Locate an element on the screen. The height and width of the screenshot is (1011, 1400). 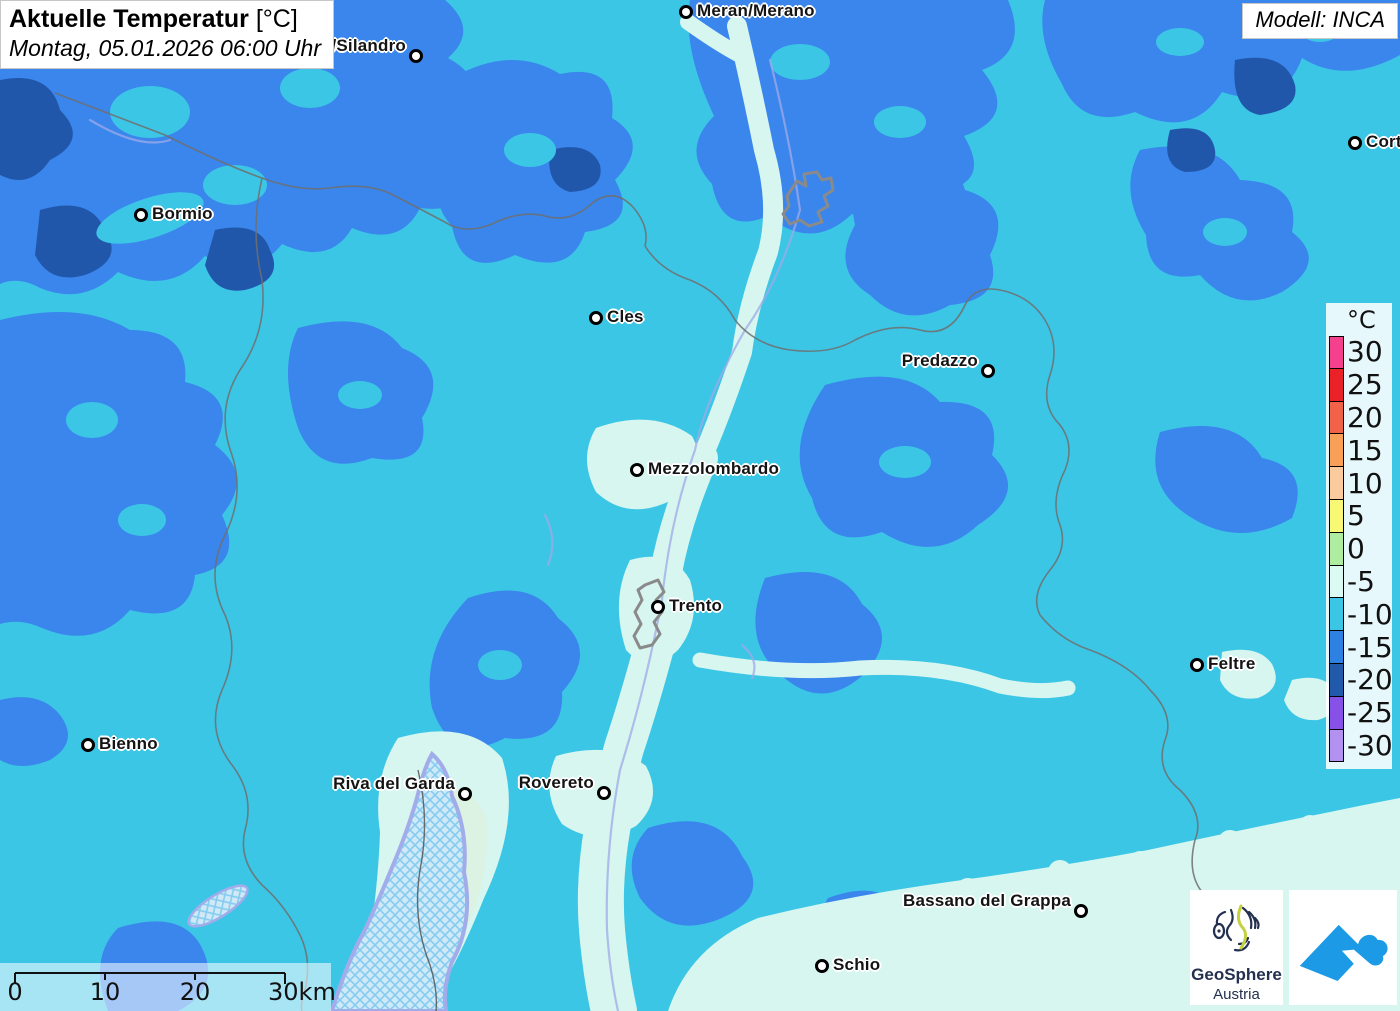
legend-label: 10 is located at coordinates (1365, 483).